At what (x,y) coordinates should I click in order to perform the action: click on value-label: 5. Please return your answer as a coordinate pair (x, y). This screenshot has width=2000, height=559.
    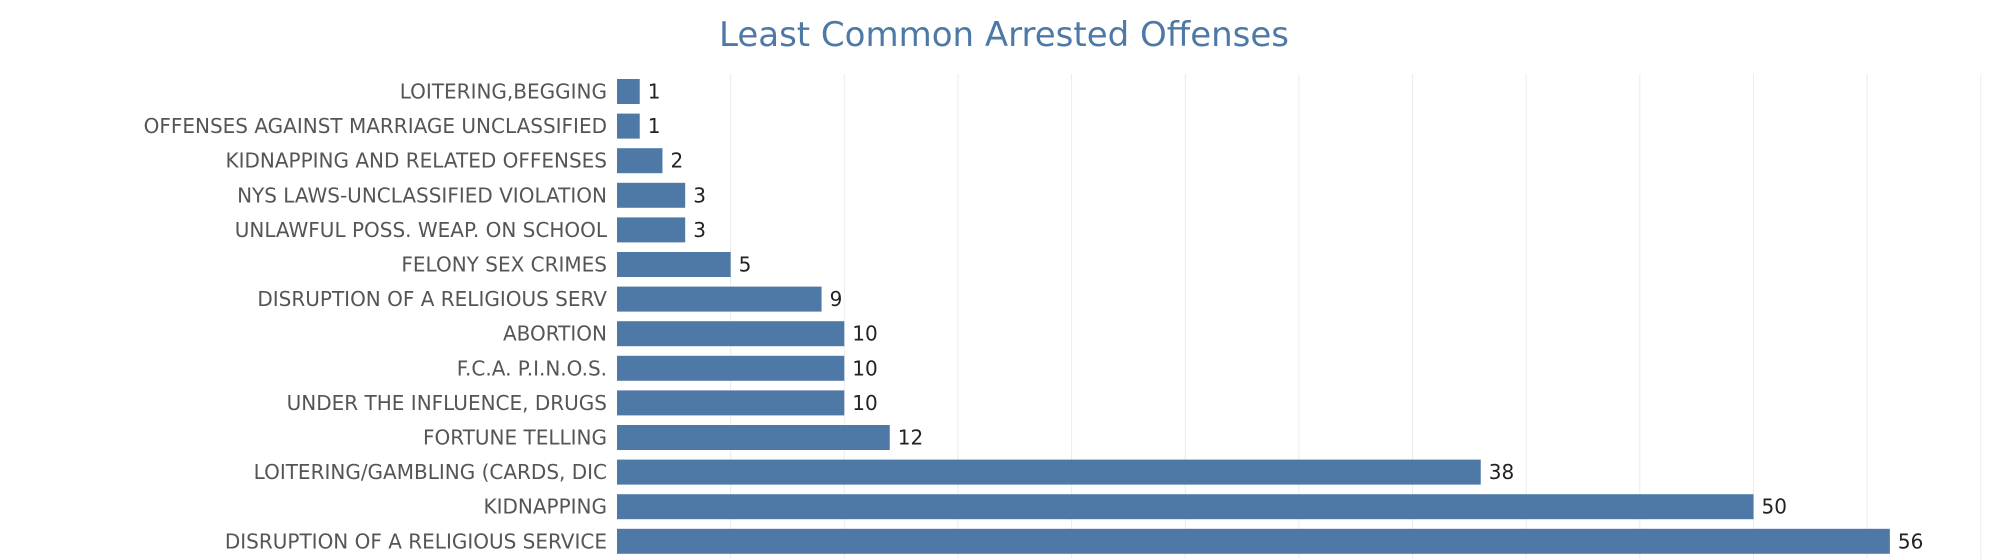
    Looking at the image, I should click on (745, 265).